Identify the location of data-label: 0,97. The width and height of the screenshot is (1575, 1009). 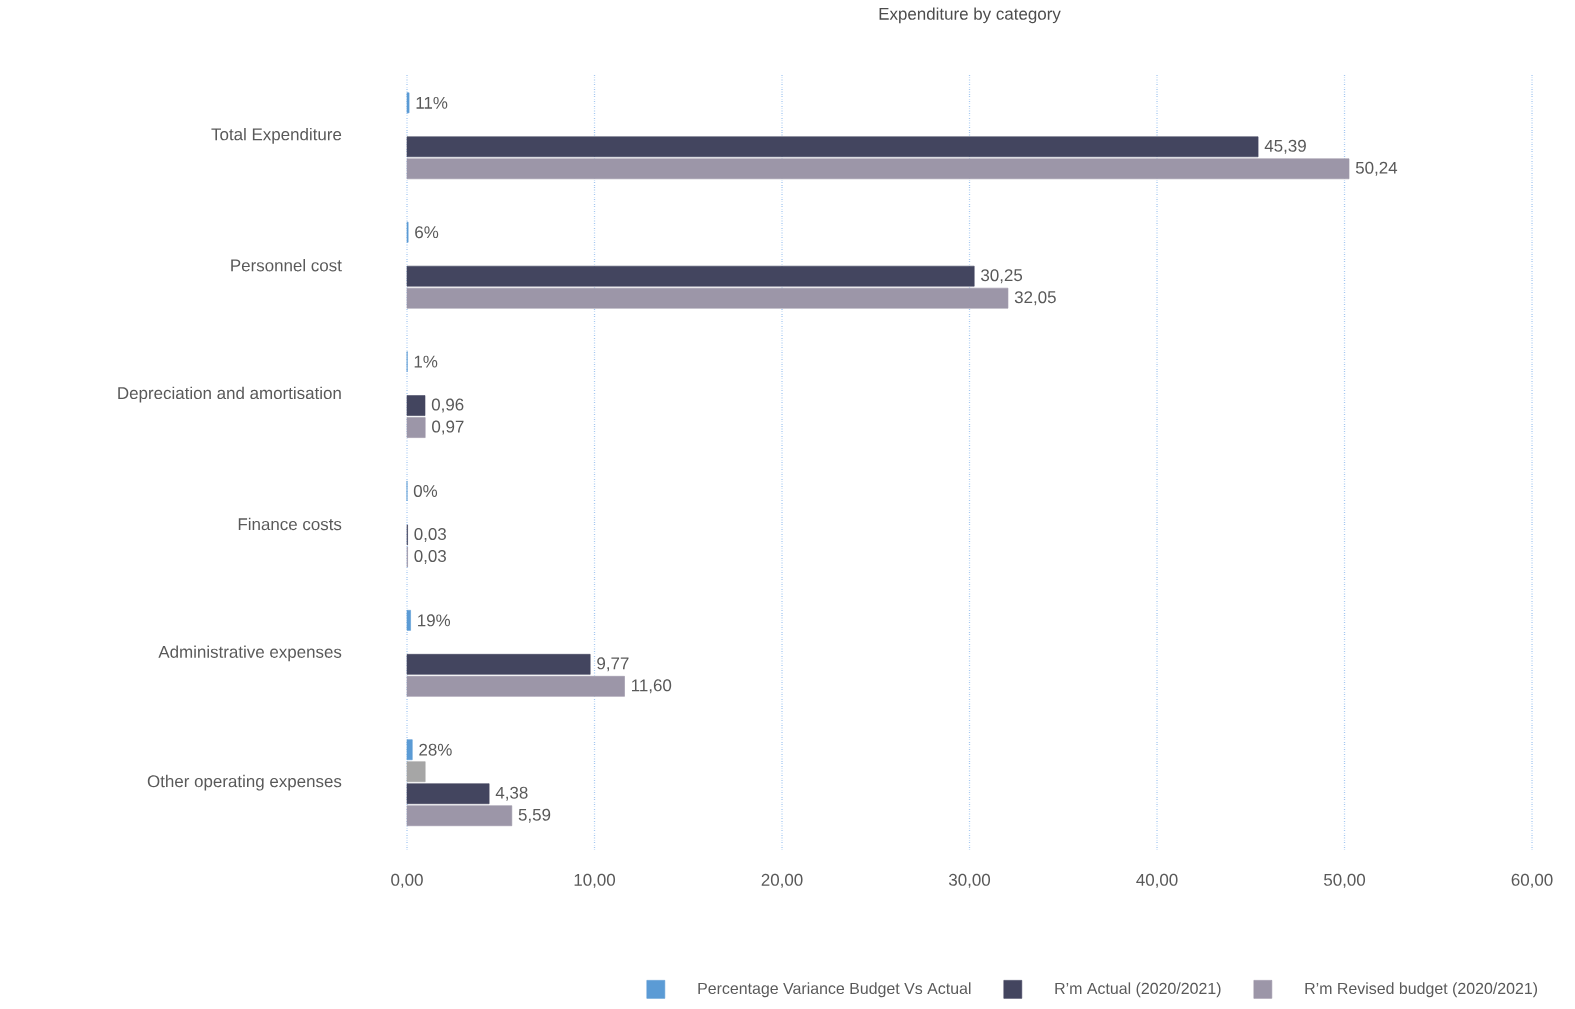
(448, 427).